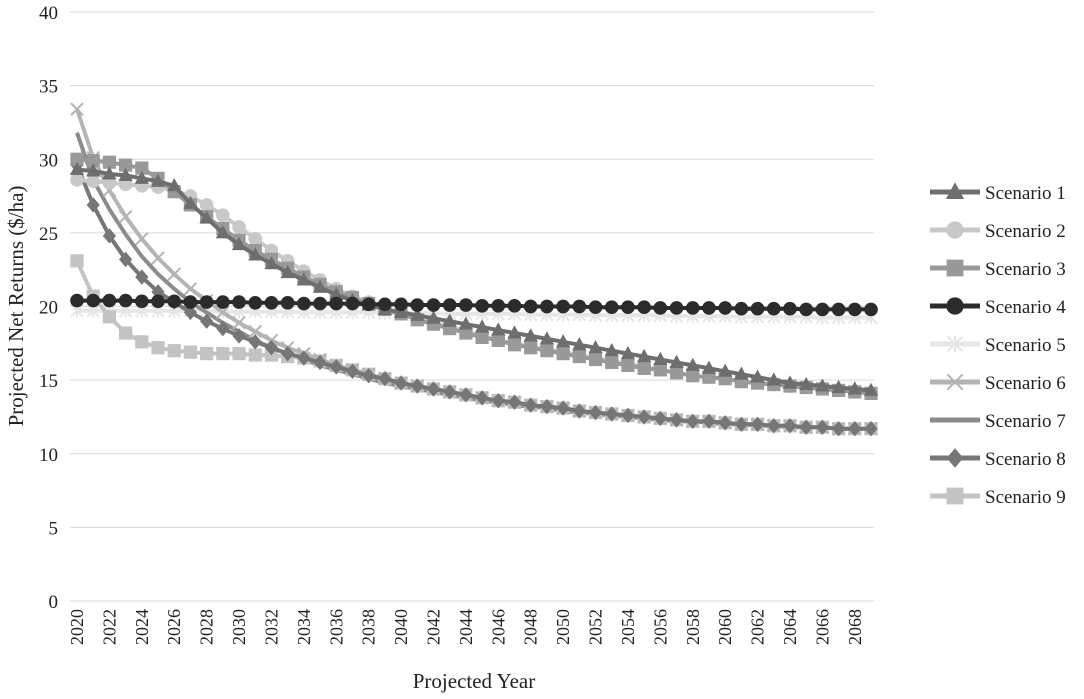  What do you see at coordinates (596, 627) in the screenshot?
I see `x-tick-label: 2052` at bounding box center [596, 627].